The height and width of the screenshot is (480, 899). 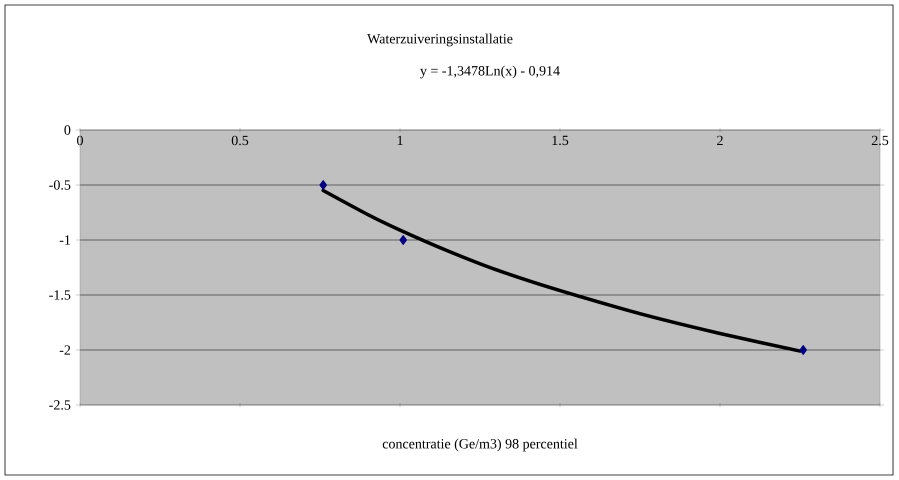 What do you see at coordinates (880, 141) in the screenshot?
I see `x-tick-label: 2.5` at bounding box center [880, 141].